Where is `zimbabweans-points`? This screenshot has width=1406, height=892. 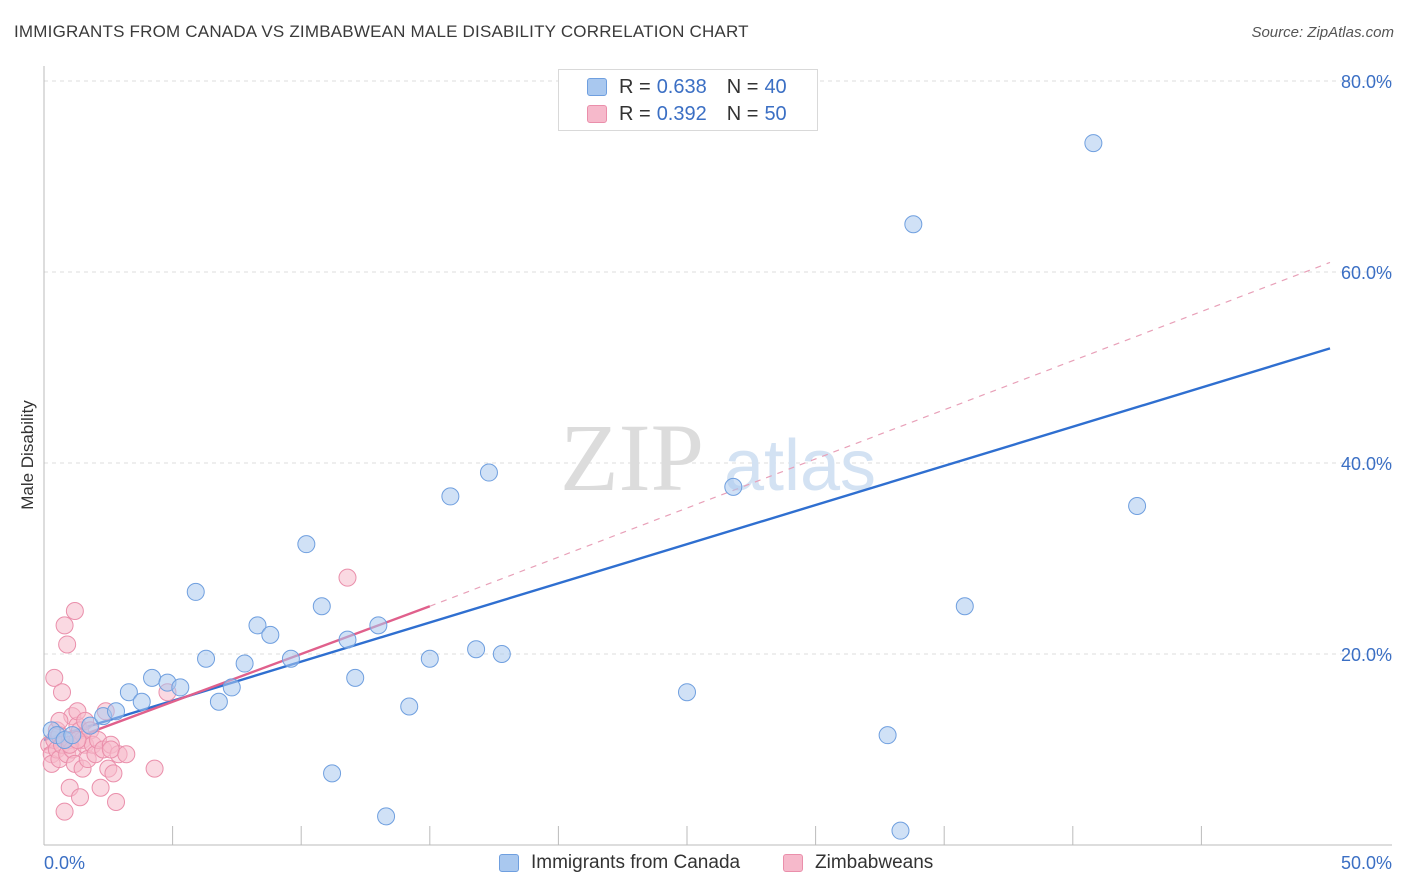 zimbabweans-points is located at coordinates (198, 694).